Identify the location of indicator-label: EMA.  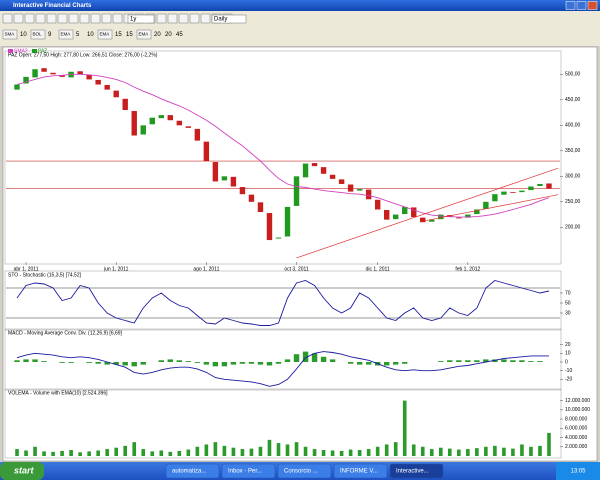
(105, 34).